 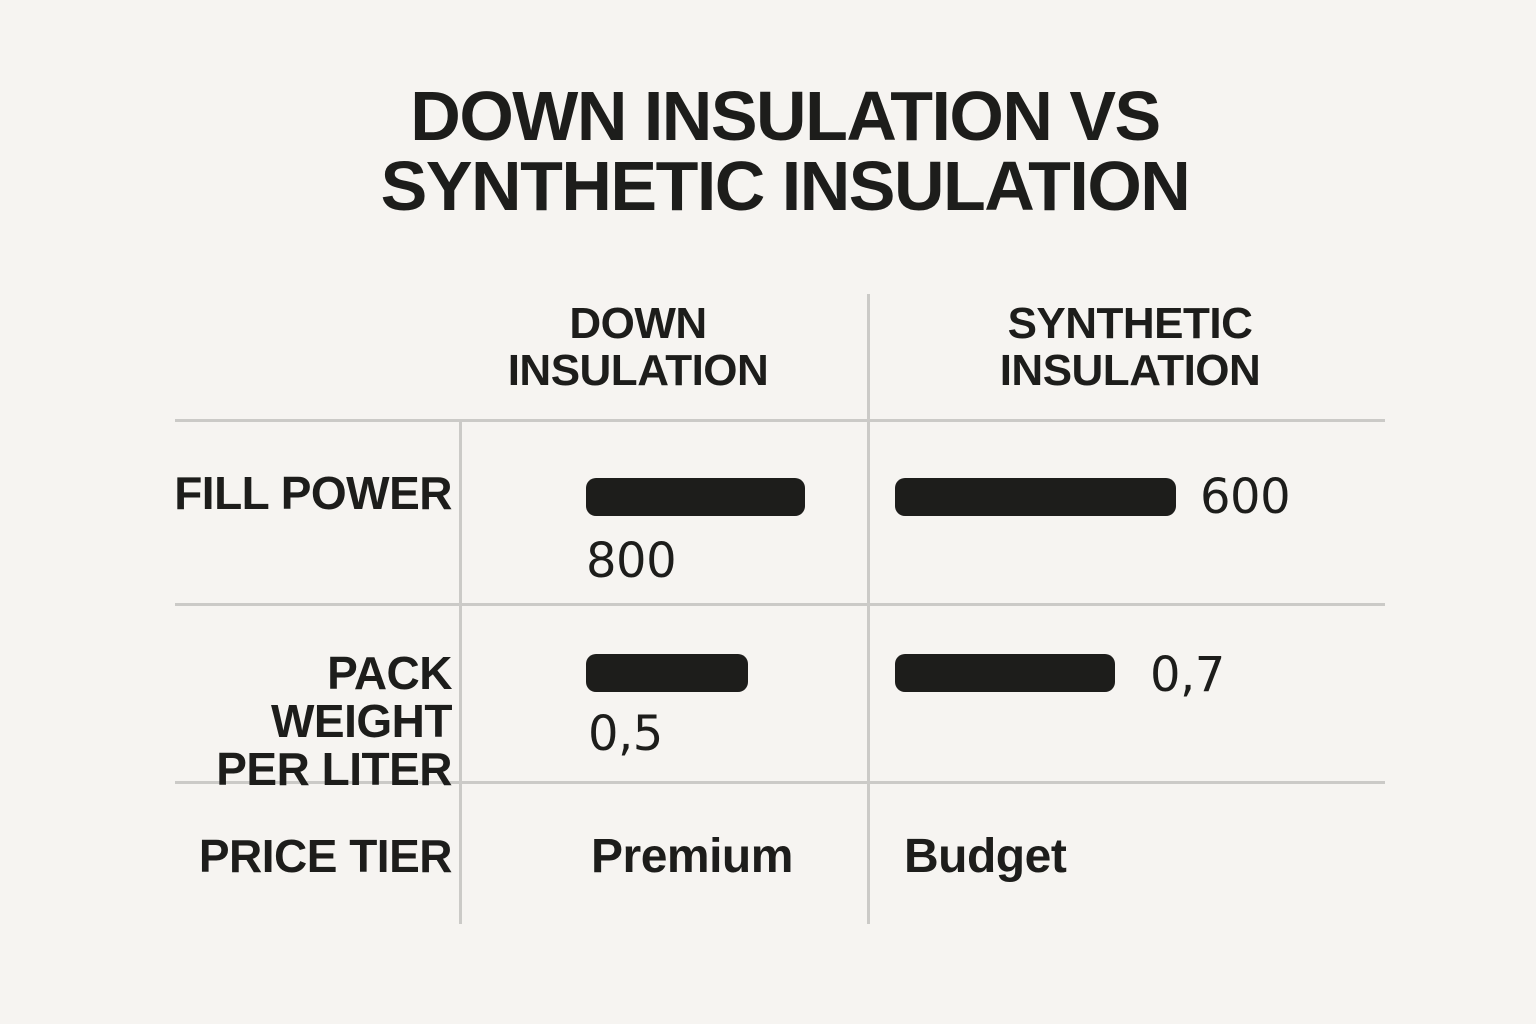 I want to click on row-label-fill-power: FILL POWER, so click(x=313, y=493).